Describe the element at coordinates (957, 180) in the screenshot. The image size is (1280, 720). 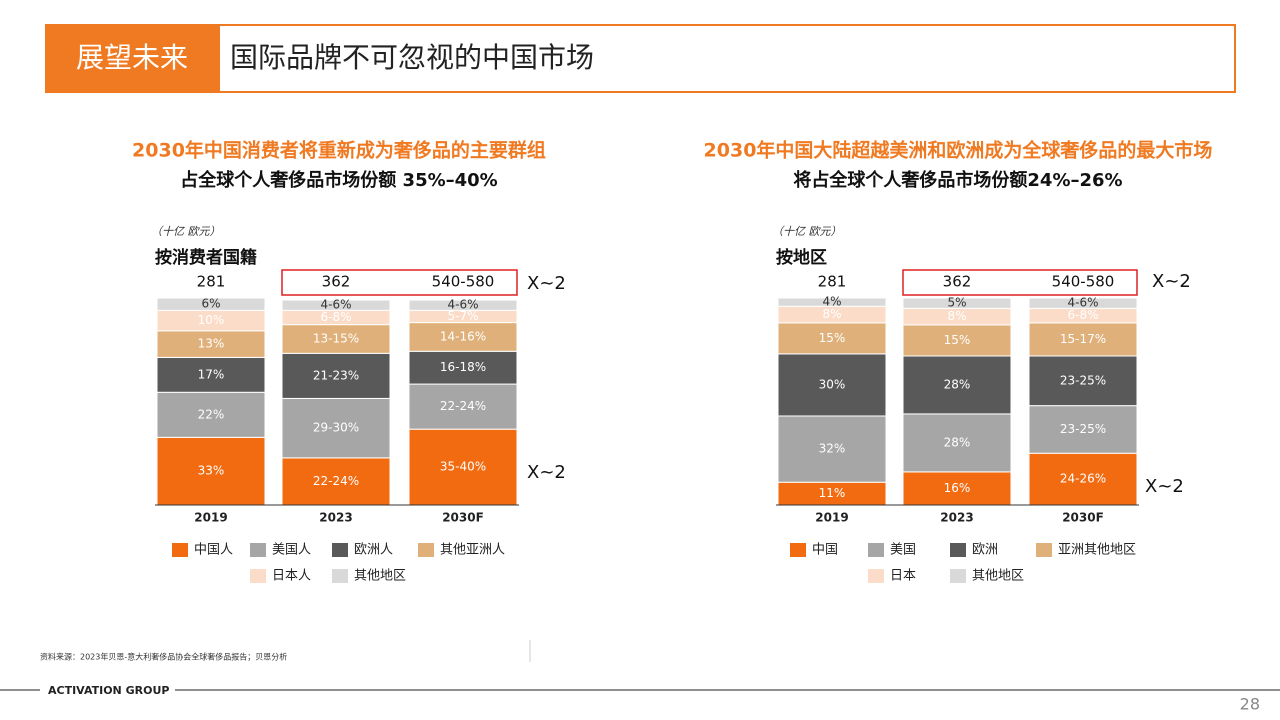
I see `chart-subtitle: 将占全球个人奢侈品市场份额24%–26%` at that location.